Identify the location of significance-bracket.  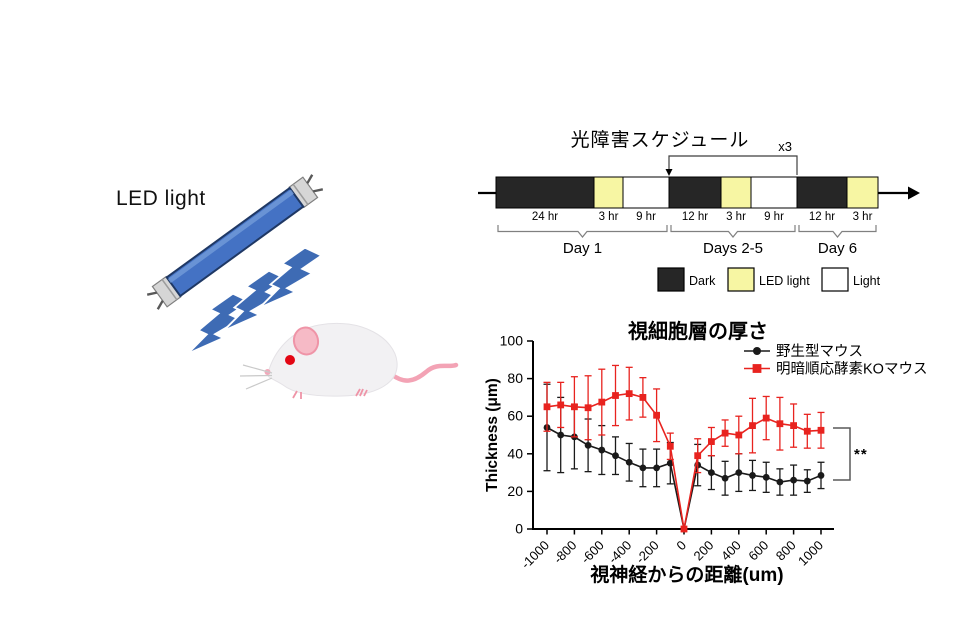
(842, 454).